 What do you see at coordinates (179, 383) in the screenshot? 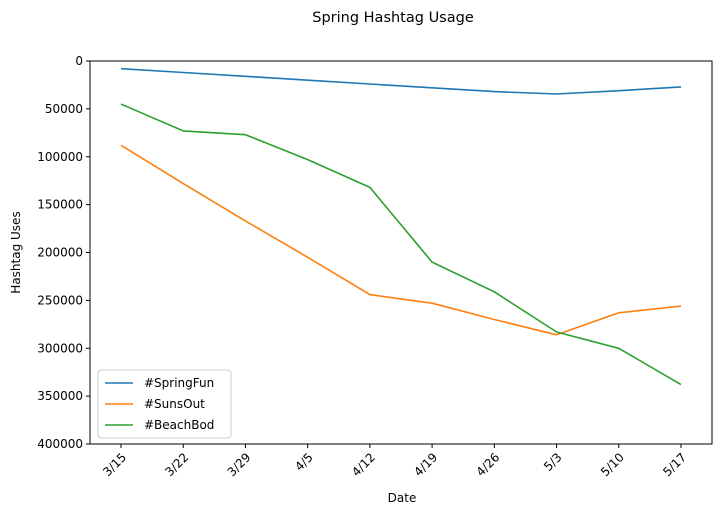
I see `legend-label-springfun: #SpringFun` at bounding box center [179, 383].